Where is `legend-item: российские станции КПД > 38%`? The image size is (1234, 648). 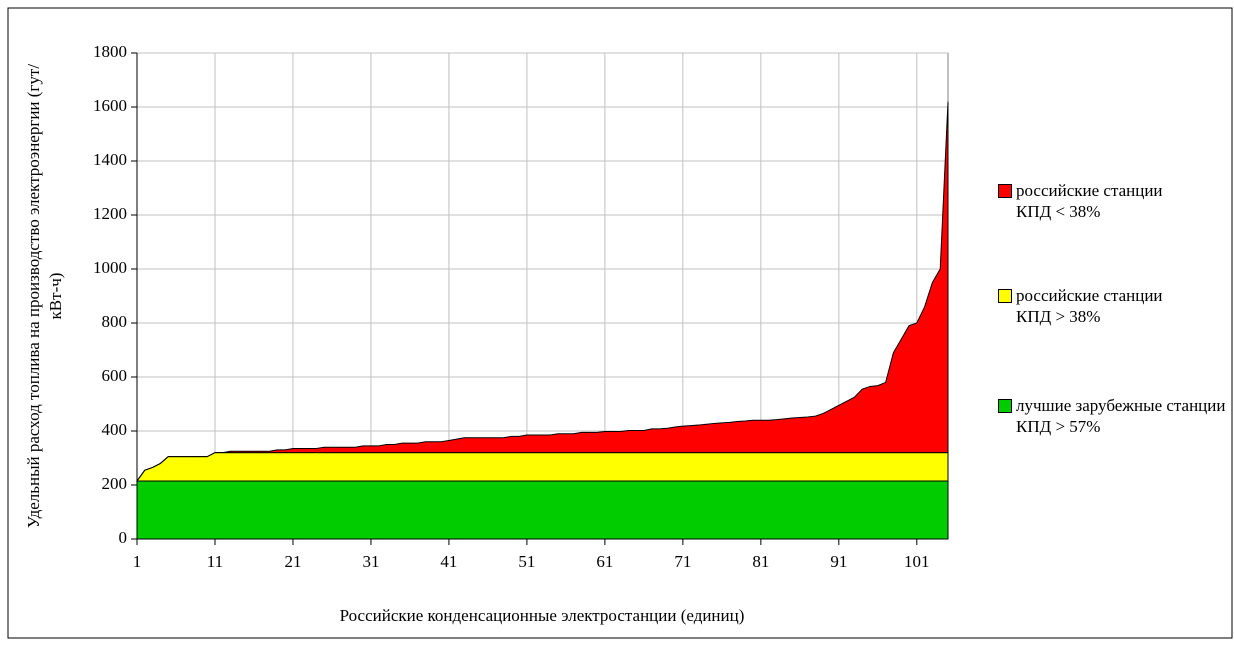
legend-item: российские станции КПД > 38% is located at coordinates (1116, 306).